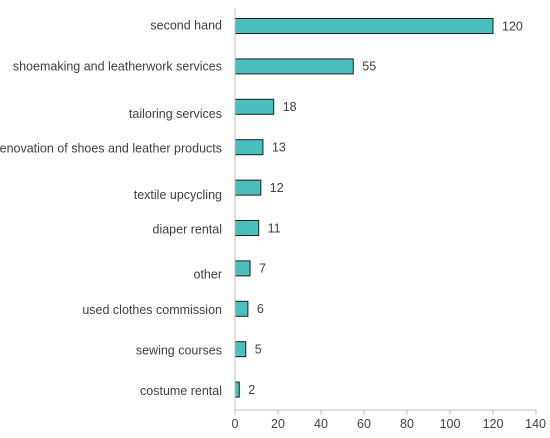  What do you see at coordinates (181, 391) in the screenshot?
I see `category-label-9: costume rental` at bounding box center [181, 391].